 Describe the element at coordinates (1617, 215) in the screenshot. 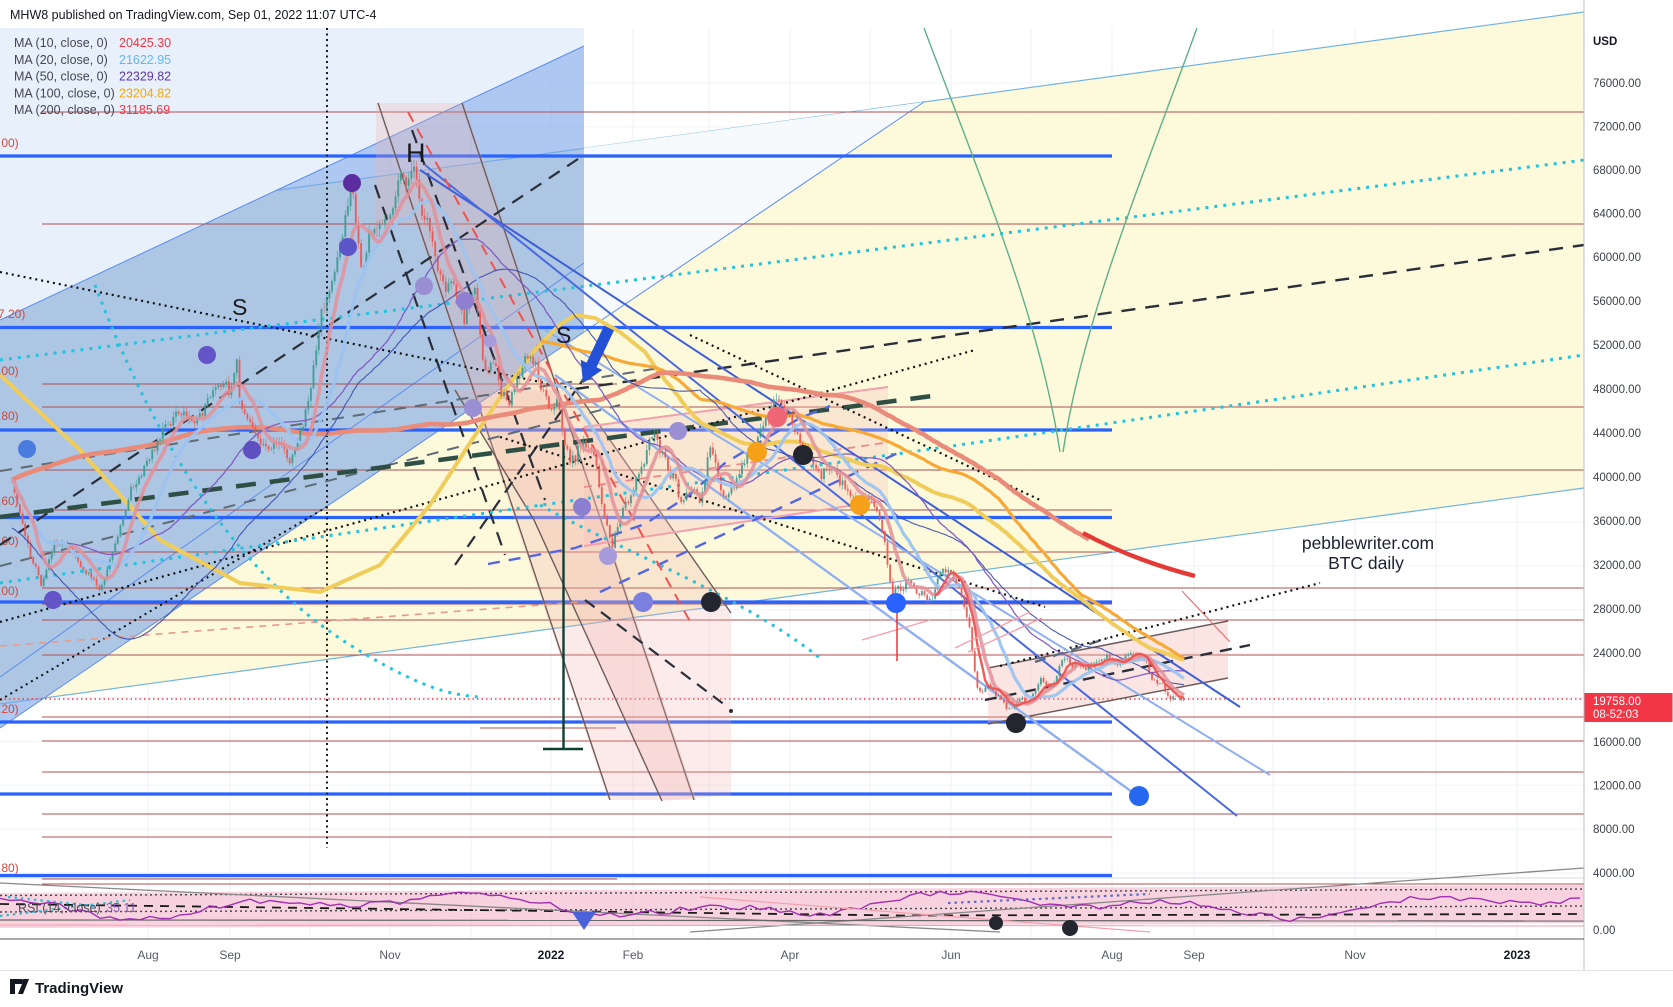

I see `svg-text: 64000.00` at that location.